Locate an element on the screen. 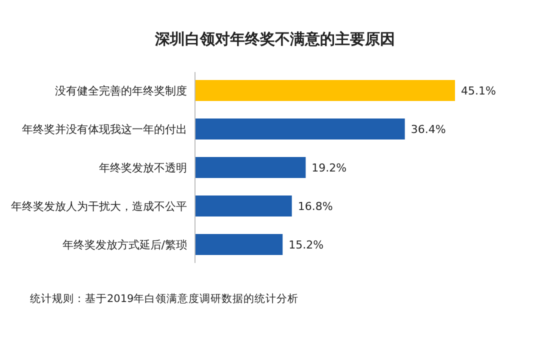 The image size is (550, 344). data-label: 19.2% is located at coordinates (329, 168).